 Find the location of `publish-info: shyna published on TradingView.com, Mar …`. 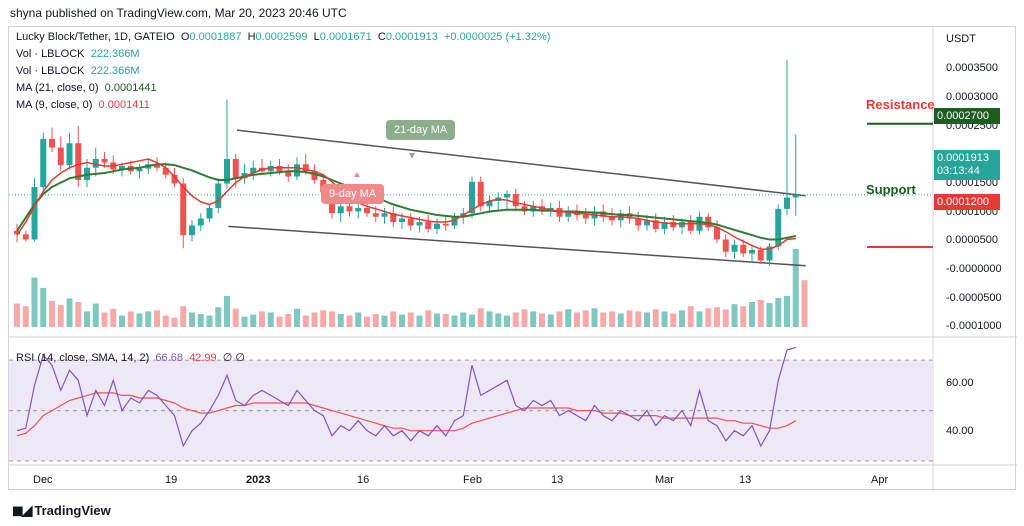

publish-info: shyna published on TradingView.com, Mar … is located at coordinates (178, 13).